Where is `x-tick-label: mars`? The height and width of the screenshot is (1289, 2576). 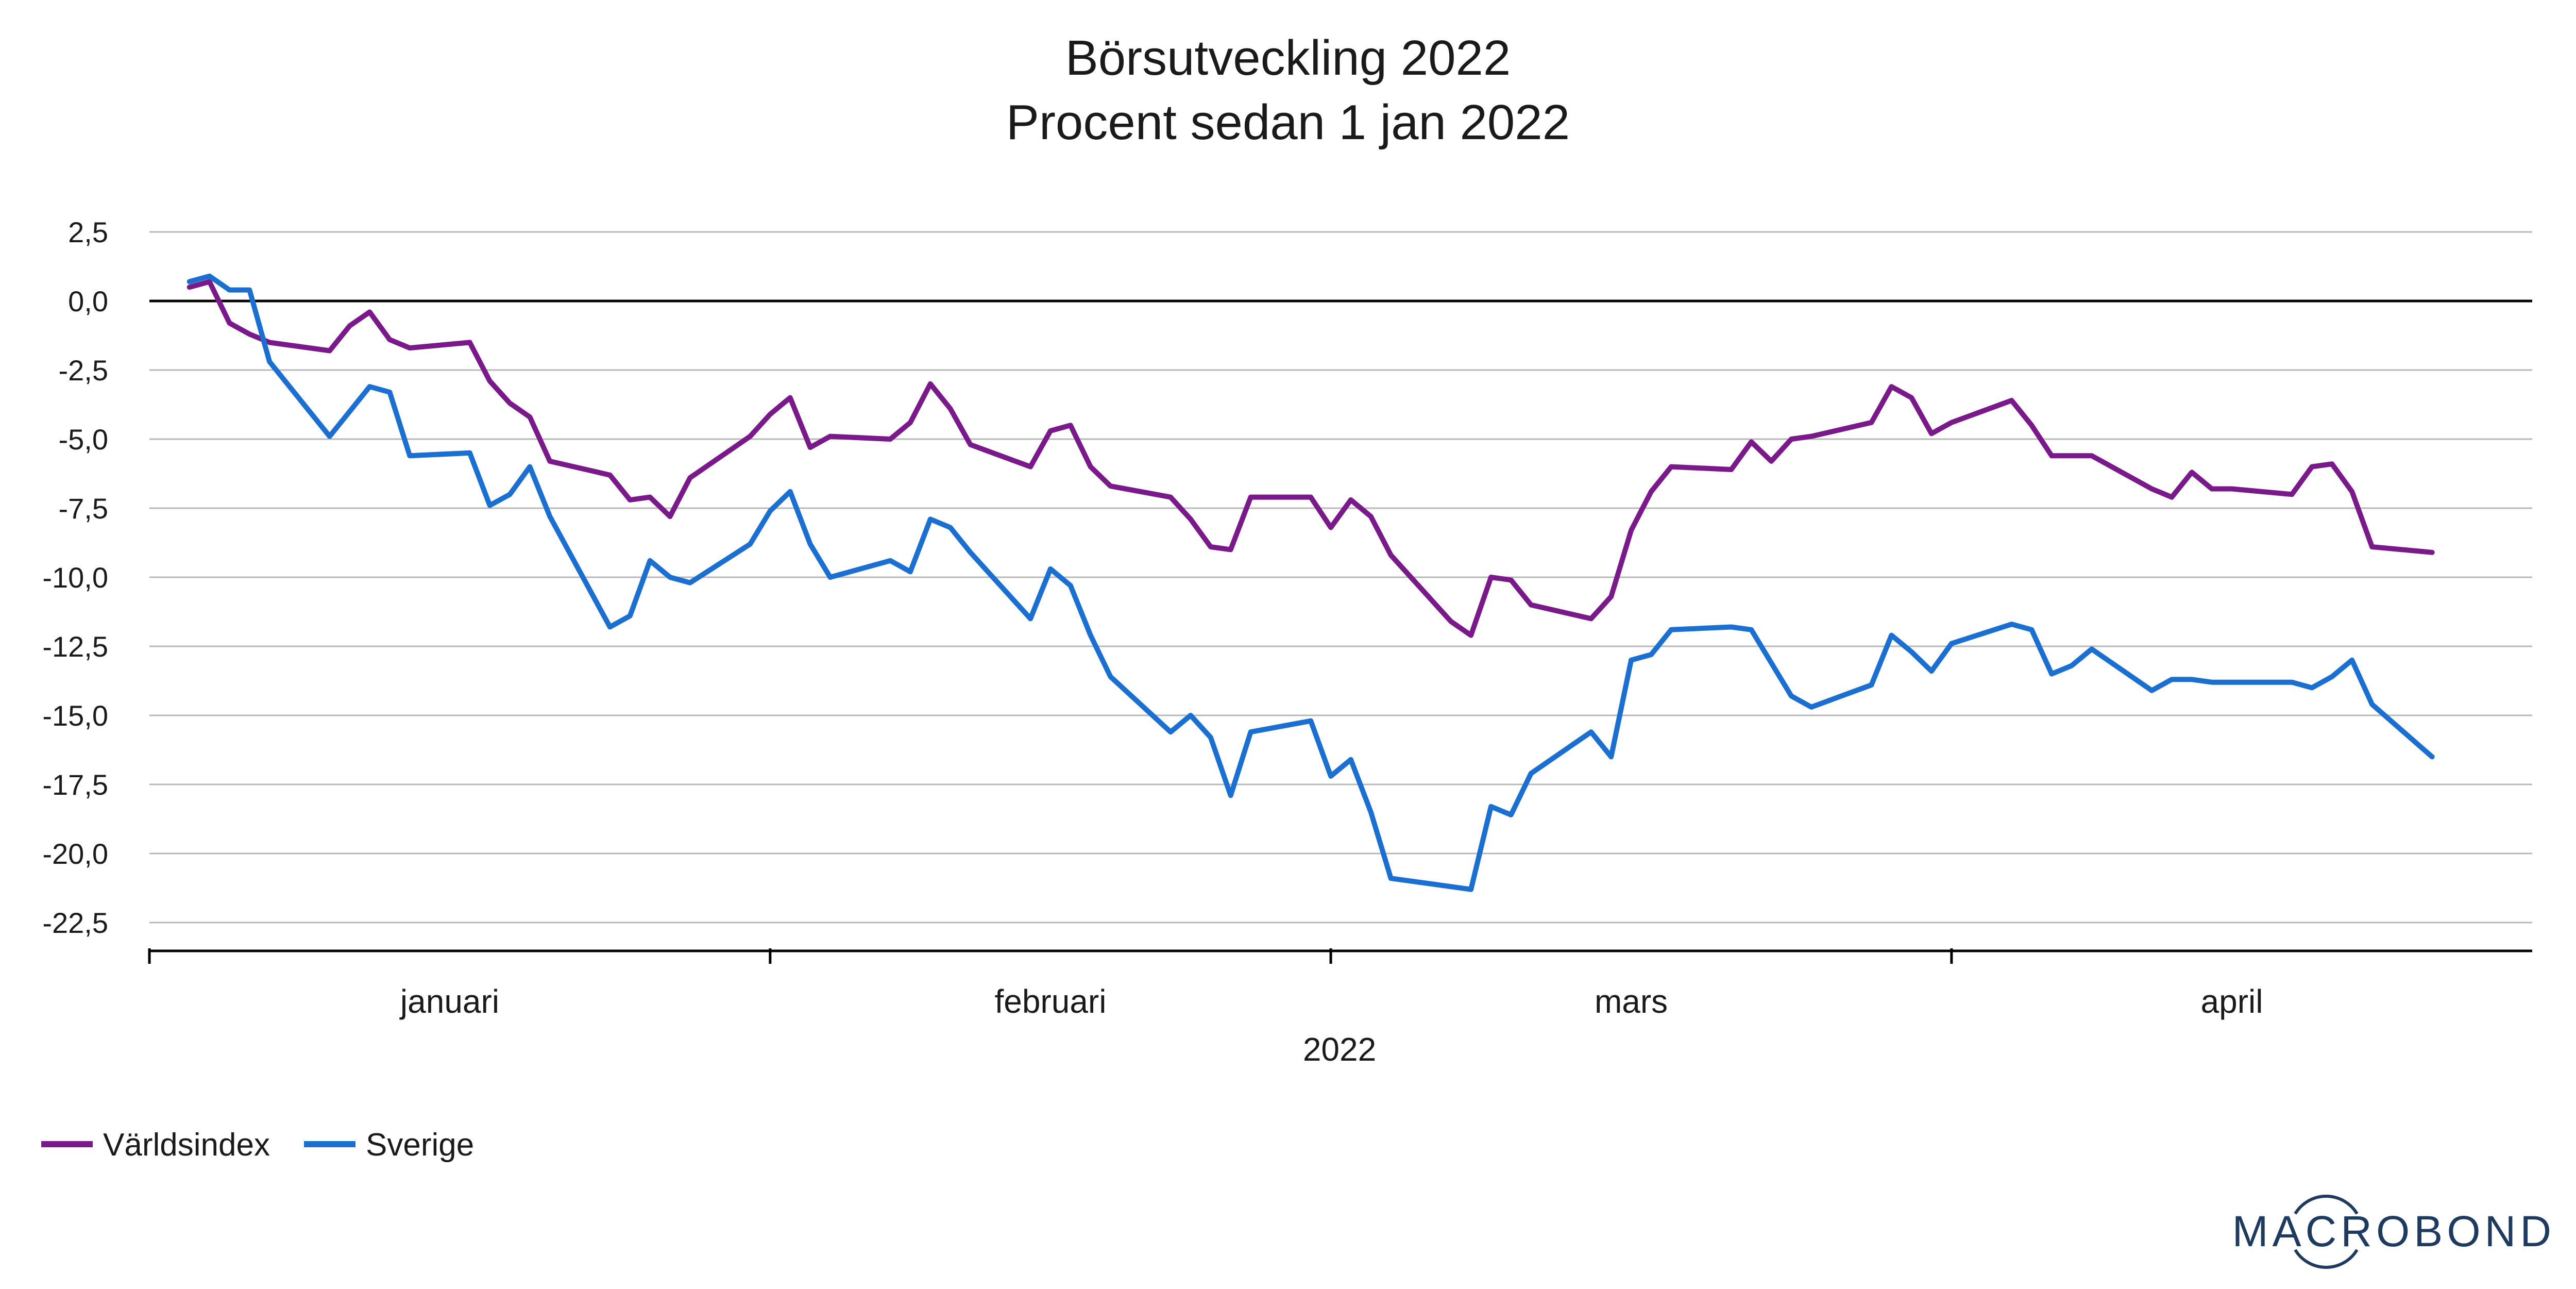
x-tick-label: mars is located at coordinates (1631, 1001).